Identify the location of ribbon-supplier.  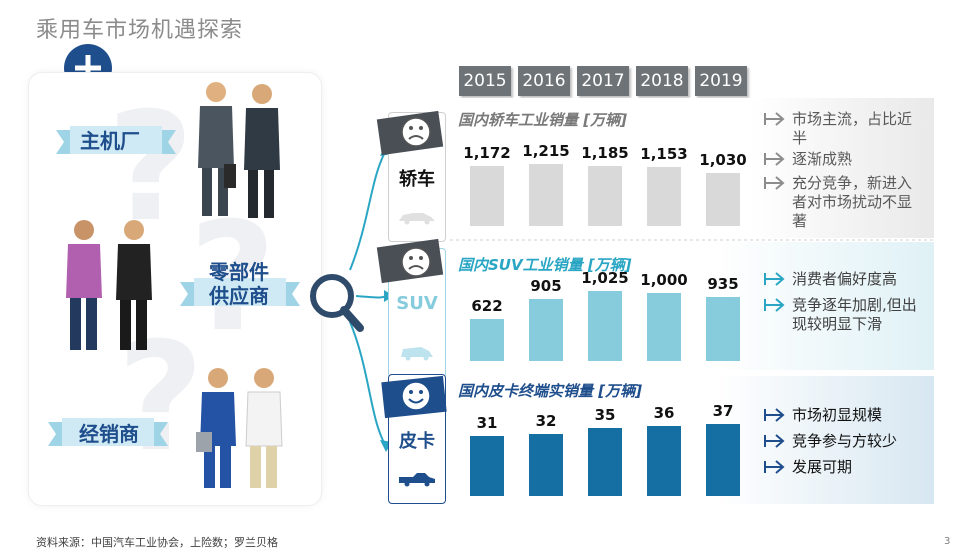
(240, 292).